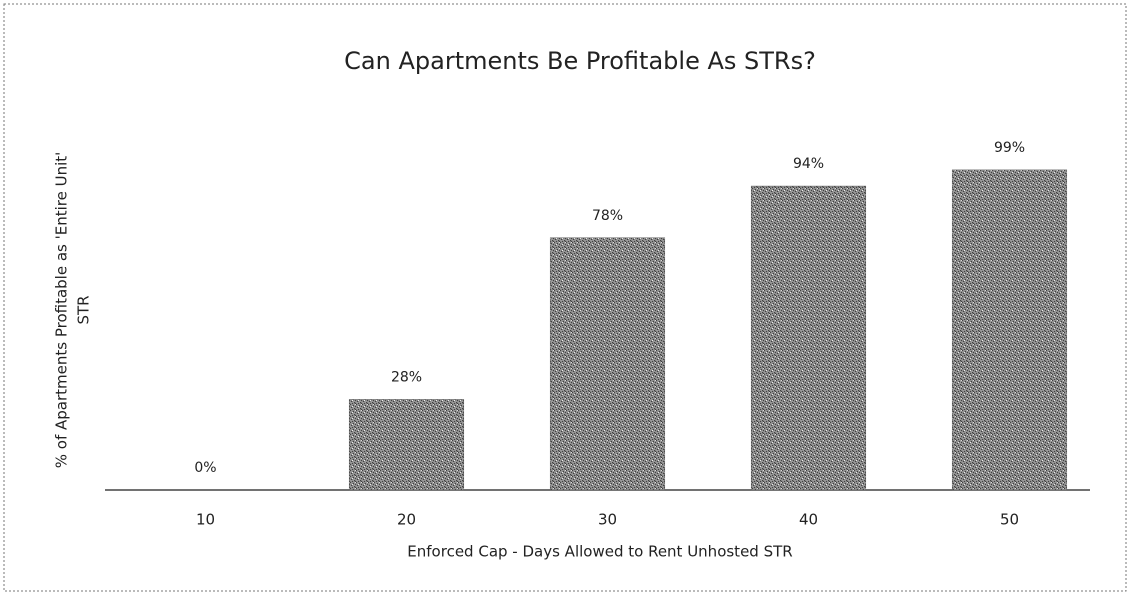 This screenshot has width=1130, height=597. Describe the element at coordinates (205, 468) in the screenshot. I see `data-label: 0%` at that location.